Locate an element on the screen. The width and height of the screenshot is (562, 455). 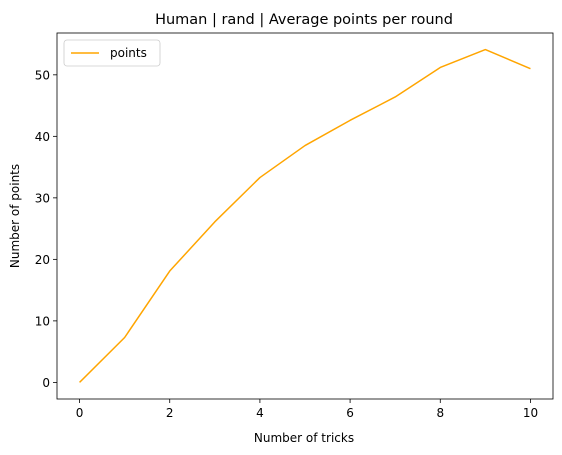
x-axis-ticks: 0 2 4 6 8 10 is located at coordinates (307, 409).